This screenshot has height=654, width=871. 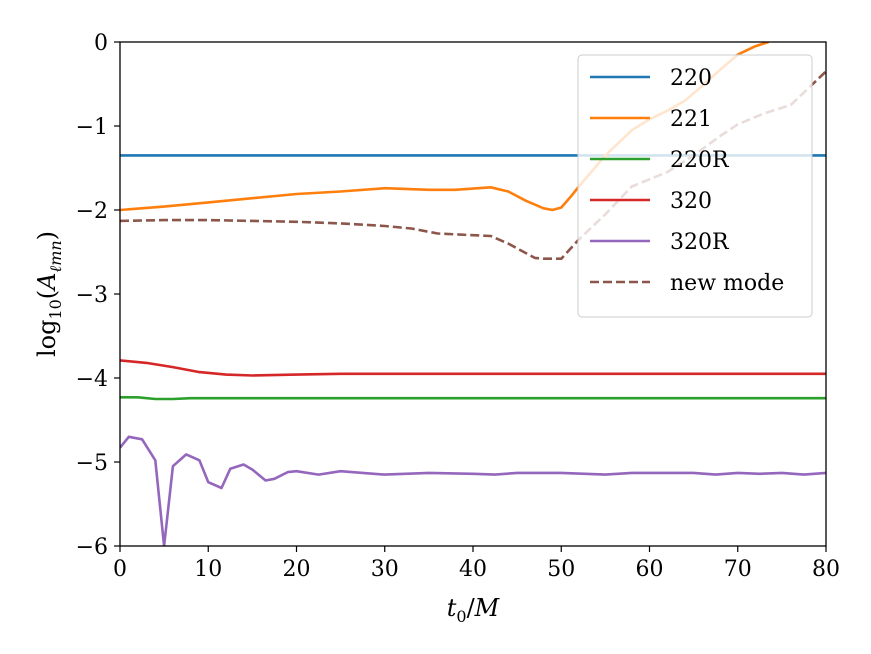 What do you see at coordinates (473, 490) in the screenshot?
I see `series-line-320r` at bounding box center [473, 490].